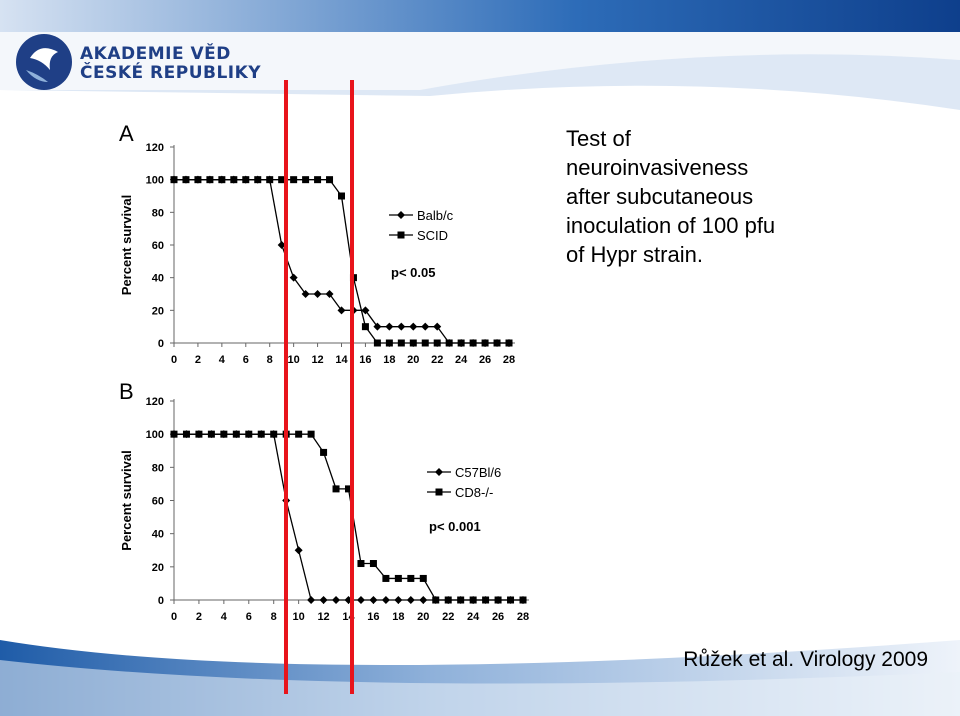  Describe the element at coordinates (657, 167) in the screenshot. I see `caption-line: neuroinvasiveness` at that location.